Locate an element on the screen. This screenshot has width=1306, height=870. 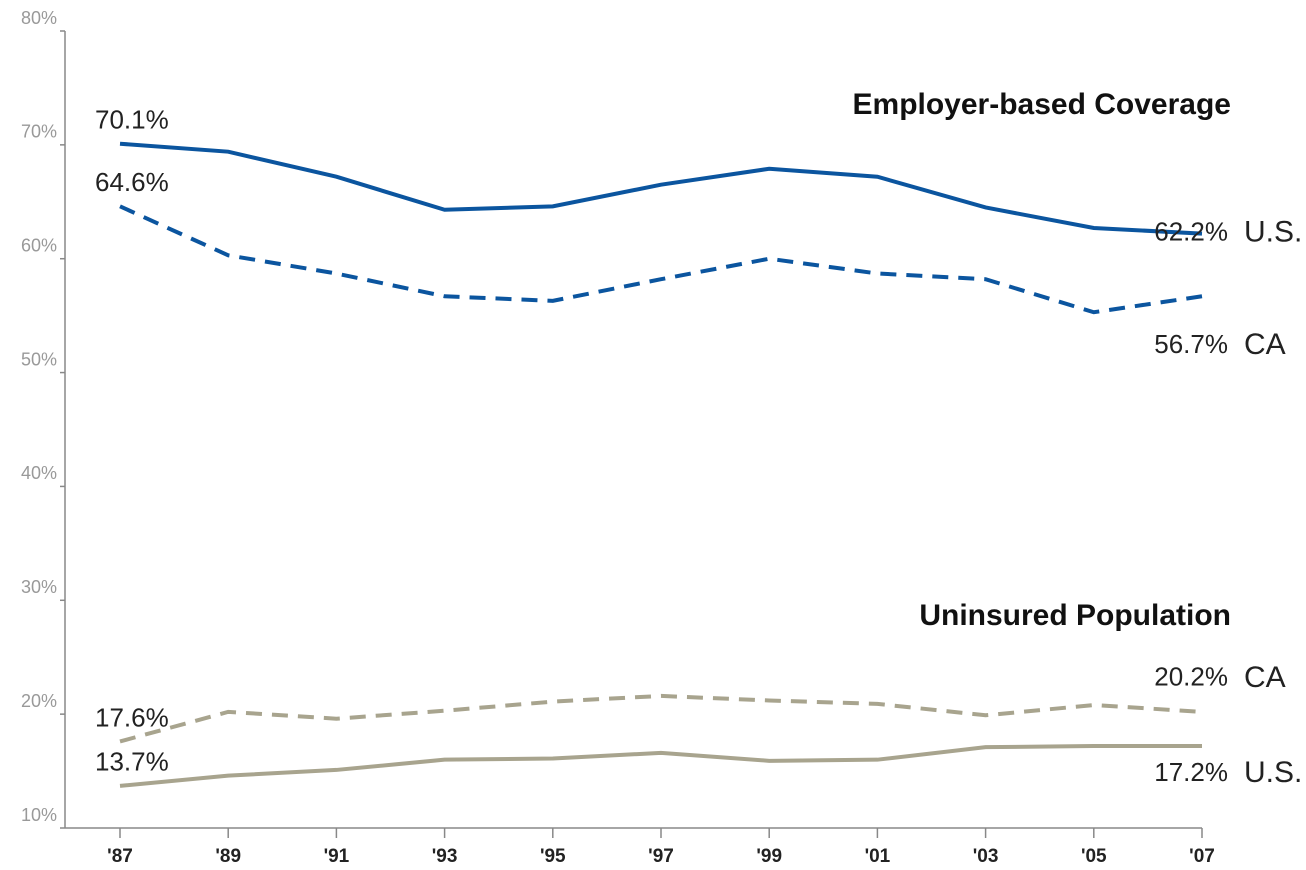
value-label: 62.2% is located at coordinates (1191, 232).